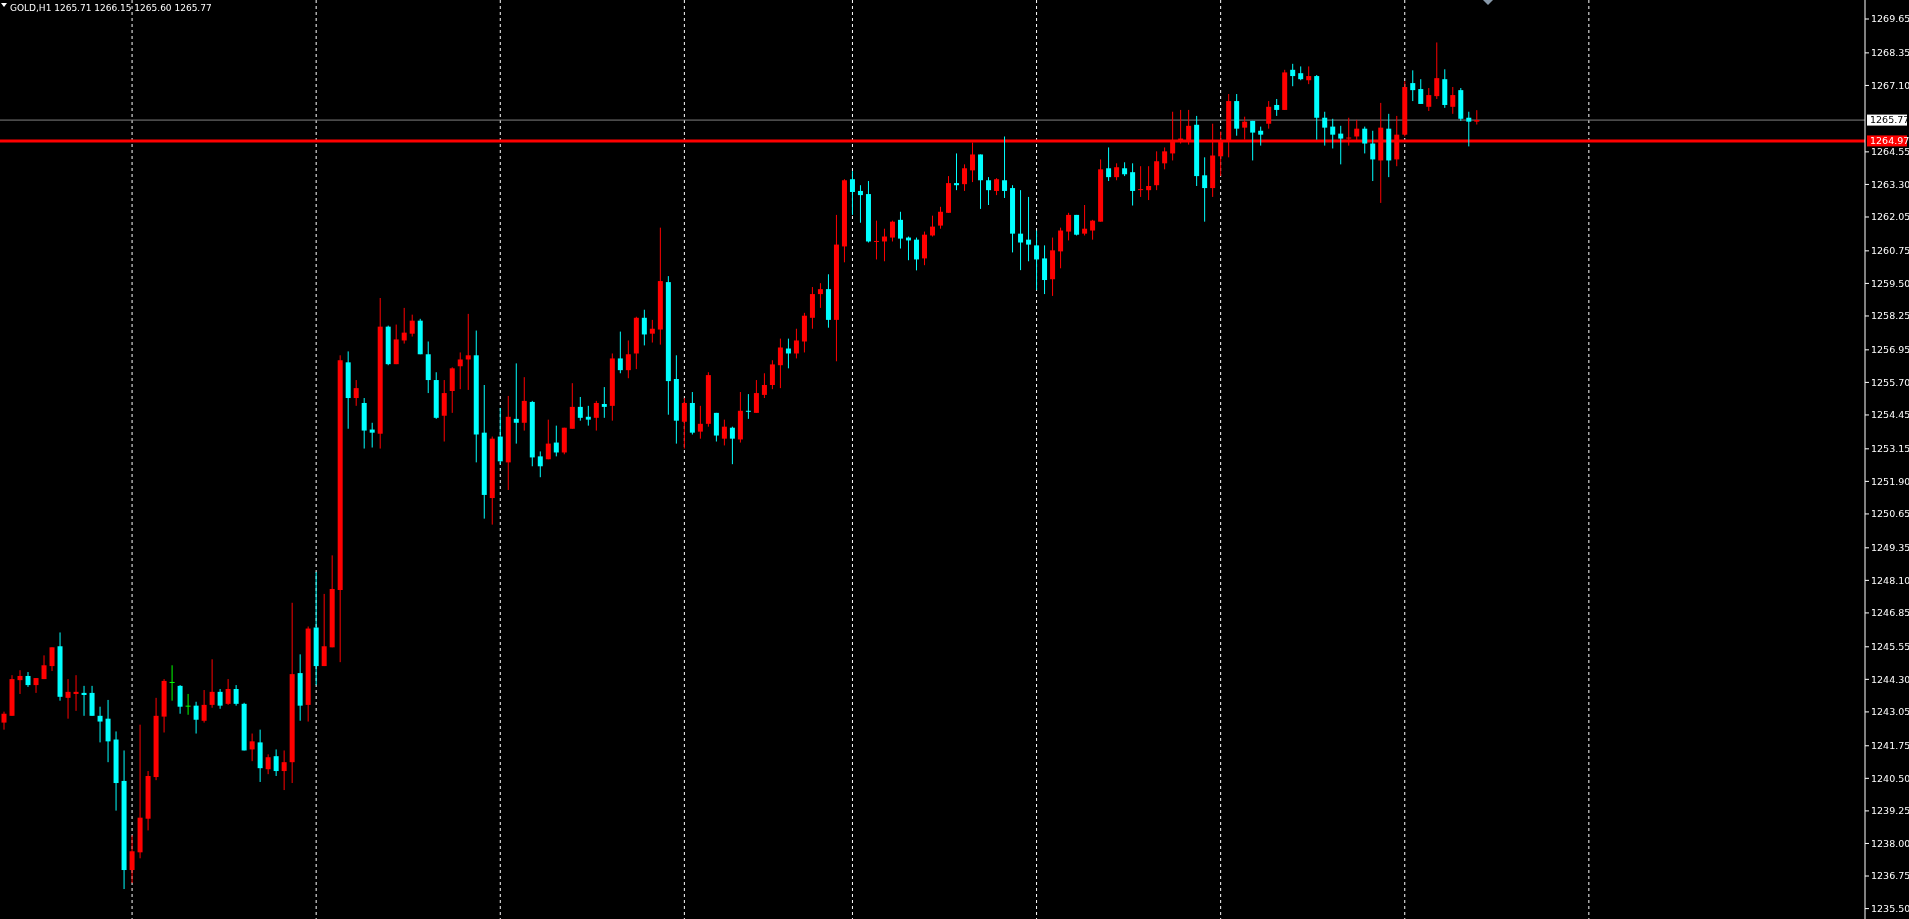 The height and width of the screenshot is (919, 1909). I want to click on y-tick-label: 1259.50, so click(1890, 283).